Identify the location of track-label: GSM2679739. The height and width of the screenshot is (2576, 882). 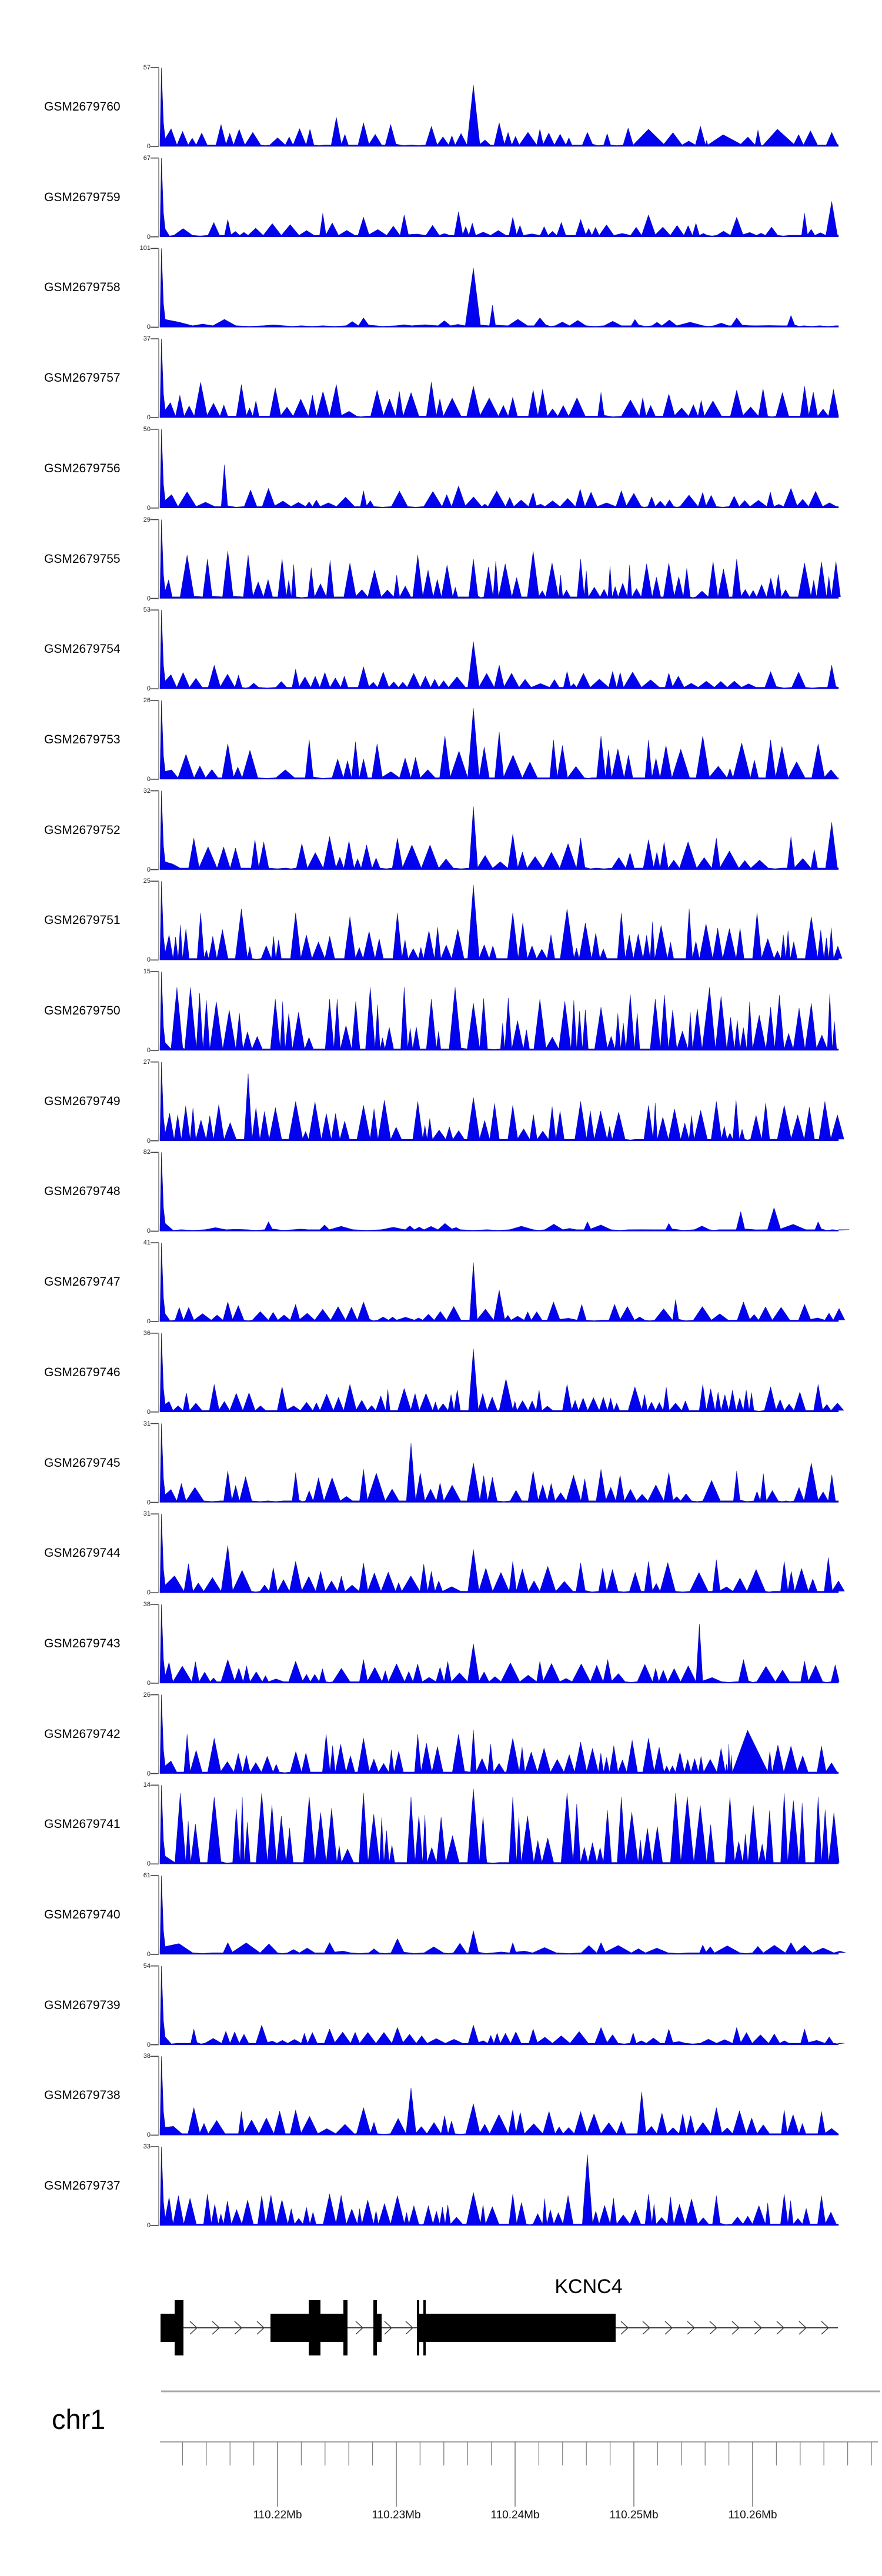
(82, 2005).